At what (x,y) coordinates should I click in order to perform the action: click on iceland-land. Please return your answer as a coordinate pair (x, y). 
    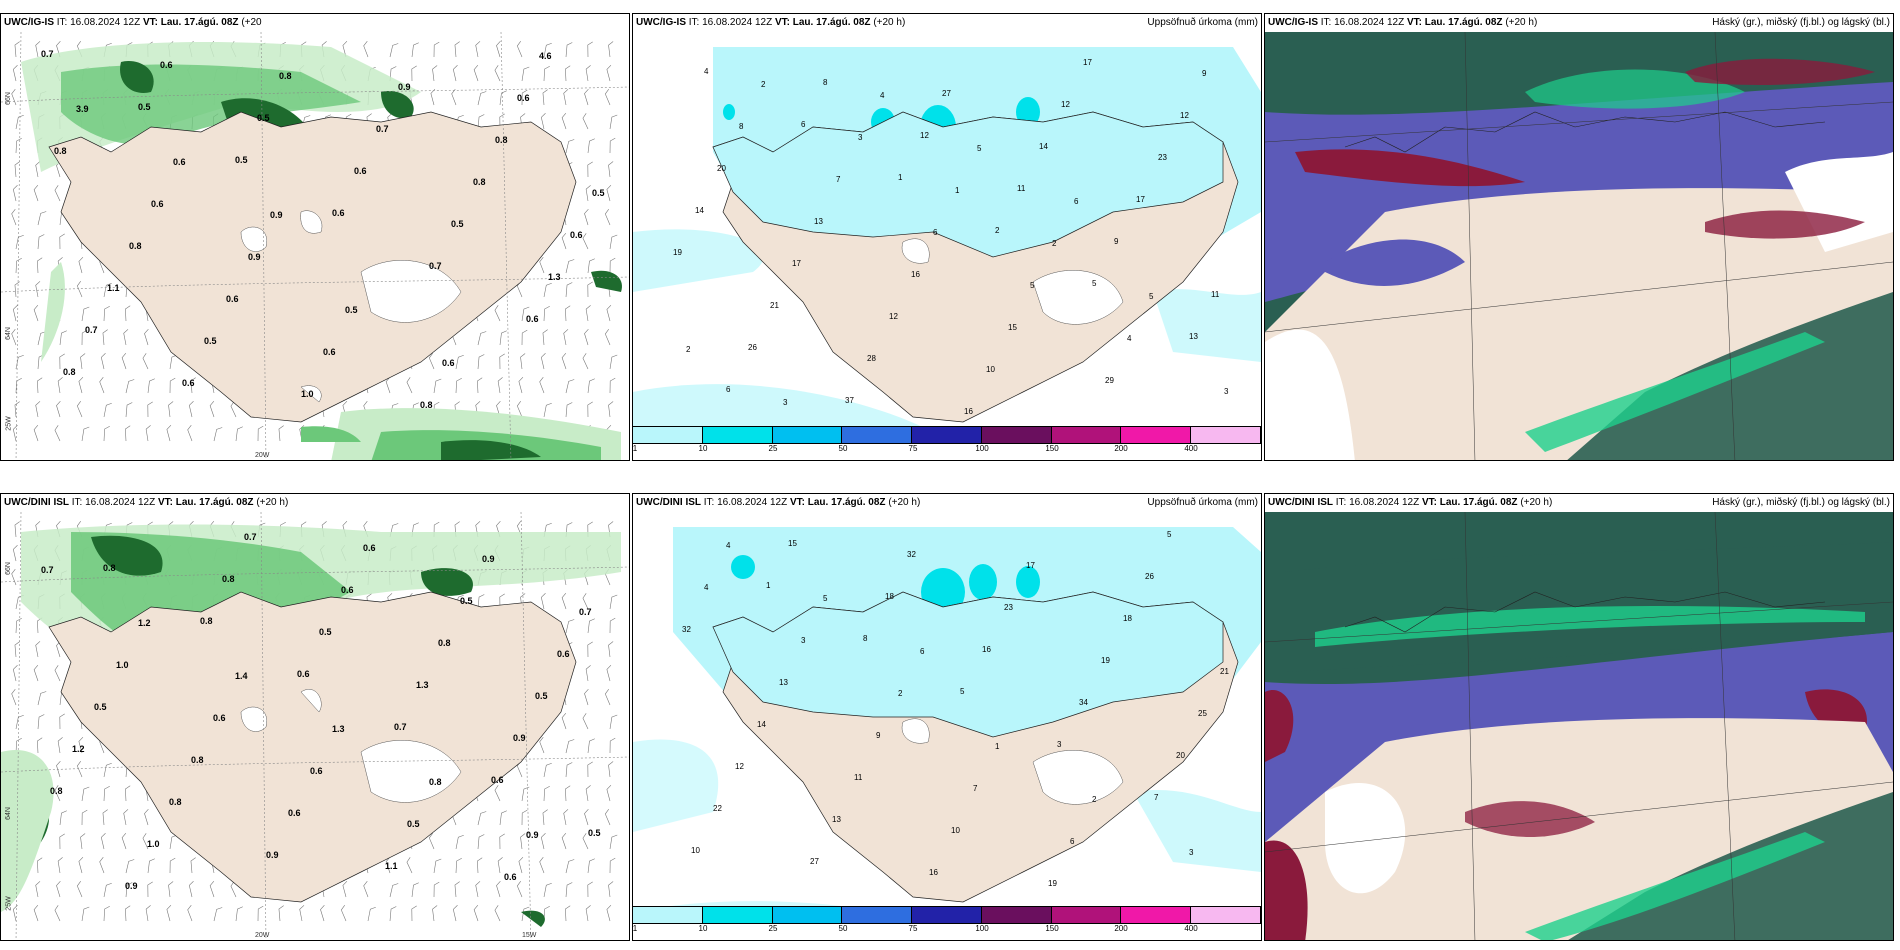
    Looking at the image, I should click on (312, 267).